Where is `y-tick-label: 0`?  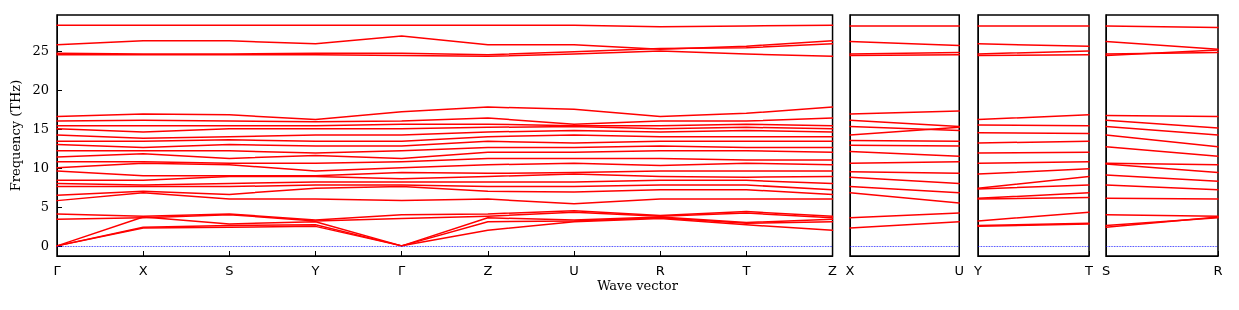
y-tick-label: 0 is located at coordinates (44, 246).